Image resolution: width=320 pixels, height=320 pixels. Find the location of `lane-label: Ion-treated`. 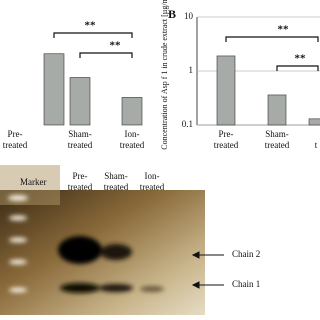

lane-label: Ion-treated is located at coordinates (152, 181).